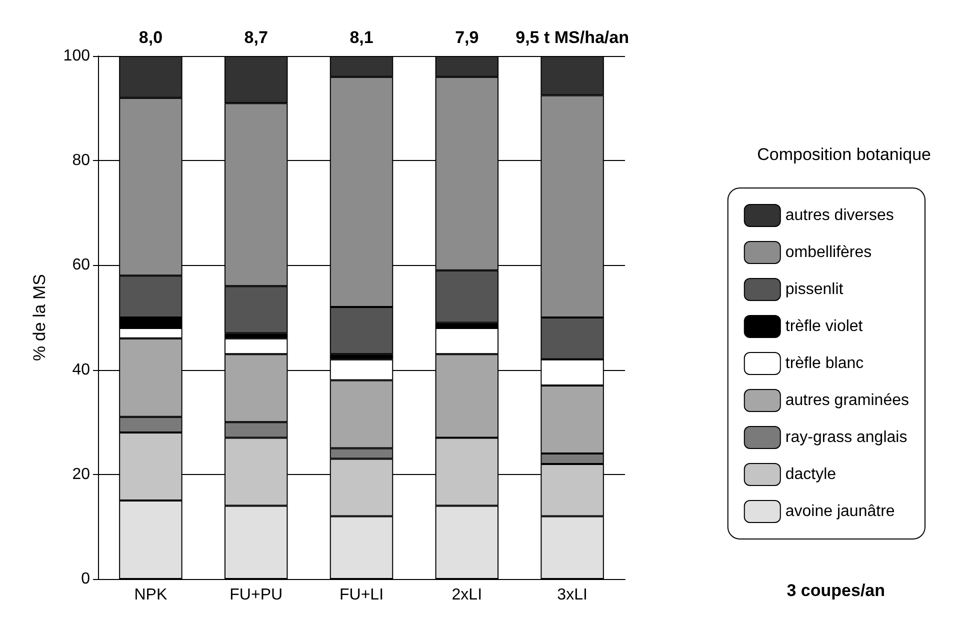 The height and width of the screenshot is (625, 953). I want to click on legend-label: ray-grass anglais, so click(846, 437).